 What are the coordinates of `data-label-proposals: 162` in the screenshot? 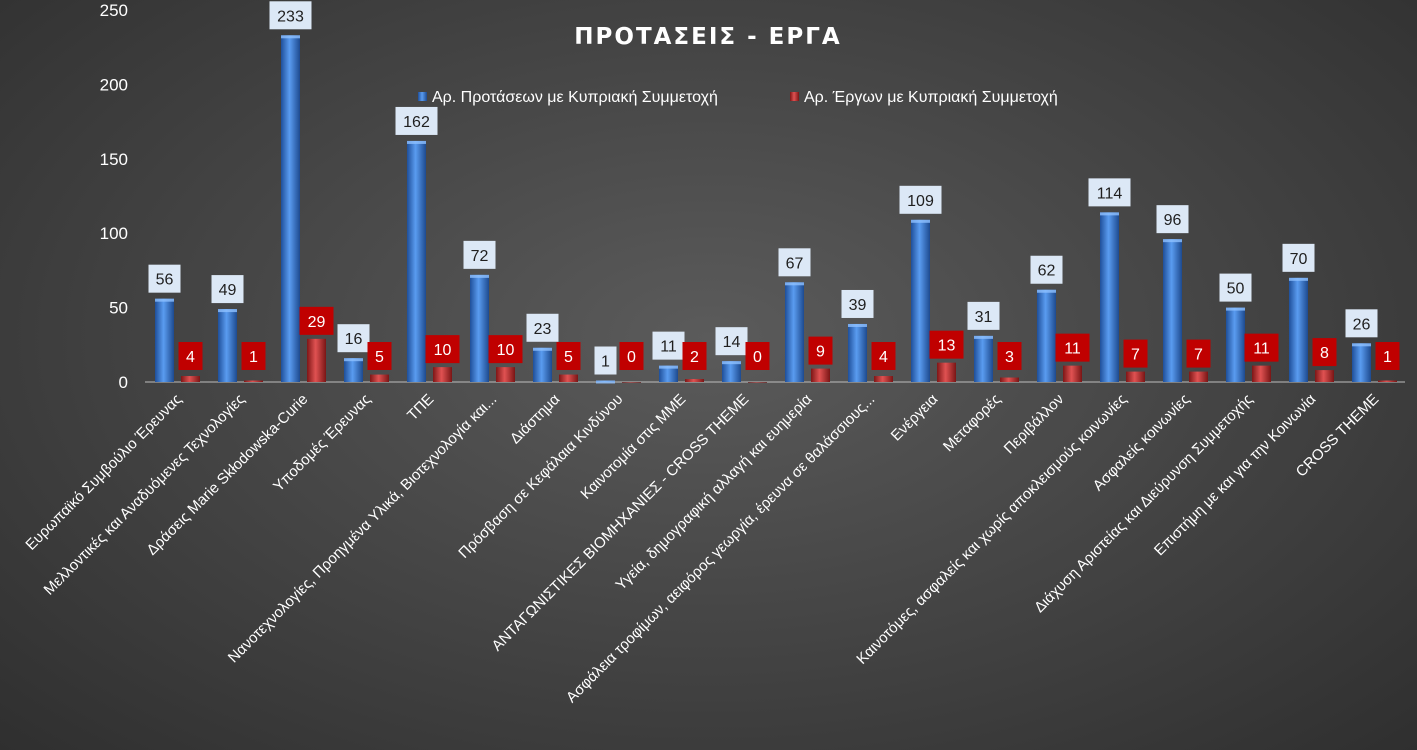 It's located at (416, 122).